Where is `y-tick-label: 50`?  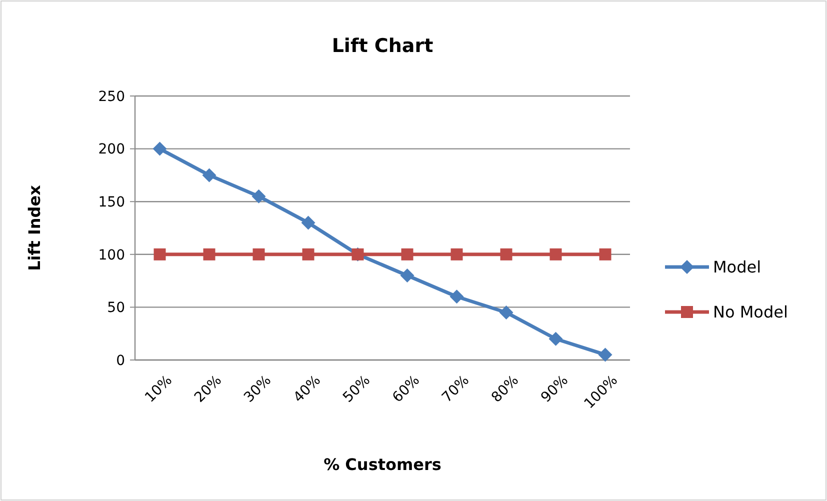 y-tick-label: 50 is located at coordinates (116, 308).